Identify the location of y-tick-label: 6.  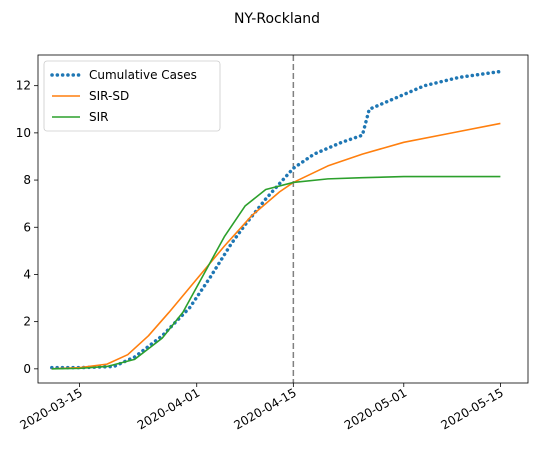
(27, 227).